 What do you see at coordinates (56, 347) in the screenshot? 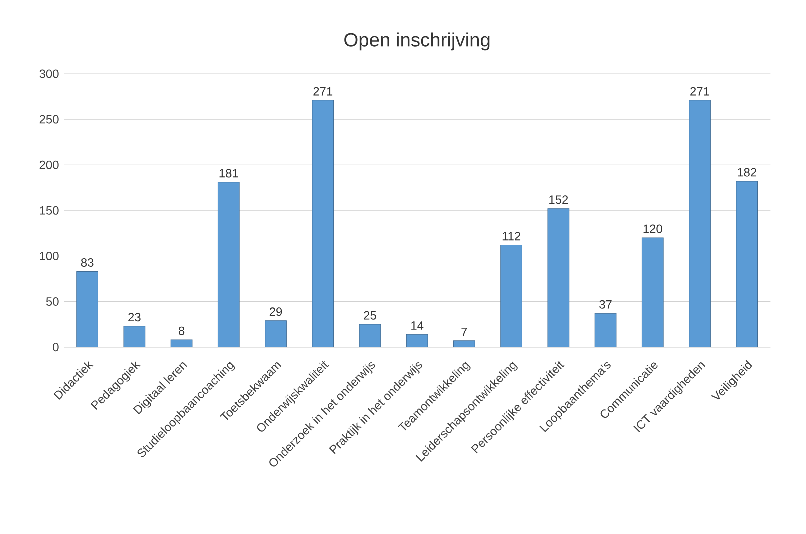
I see `y-tick-label: 0` at bounding box center [56, 347].